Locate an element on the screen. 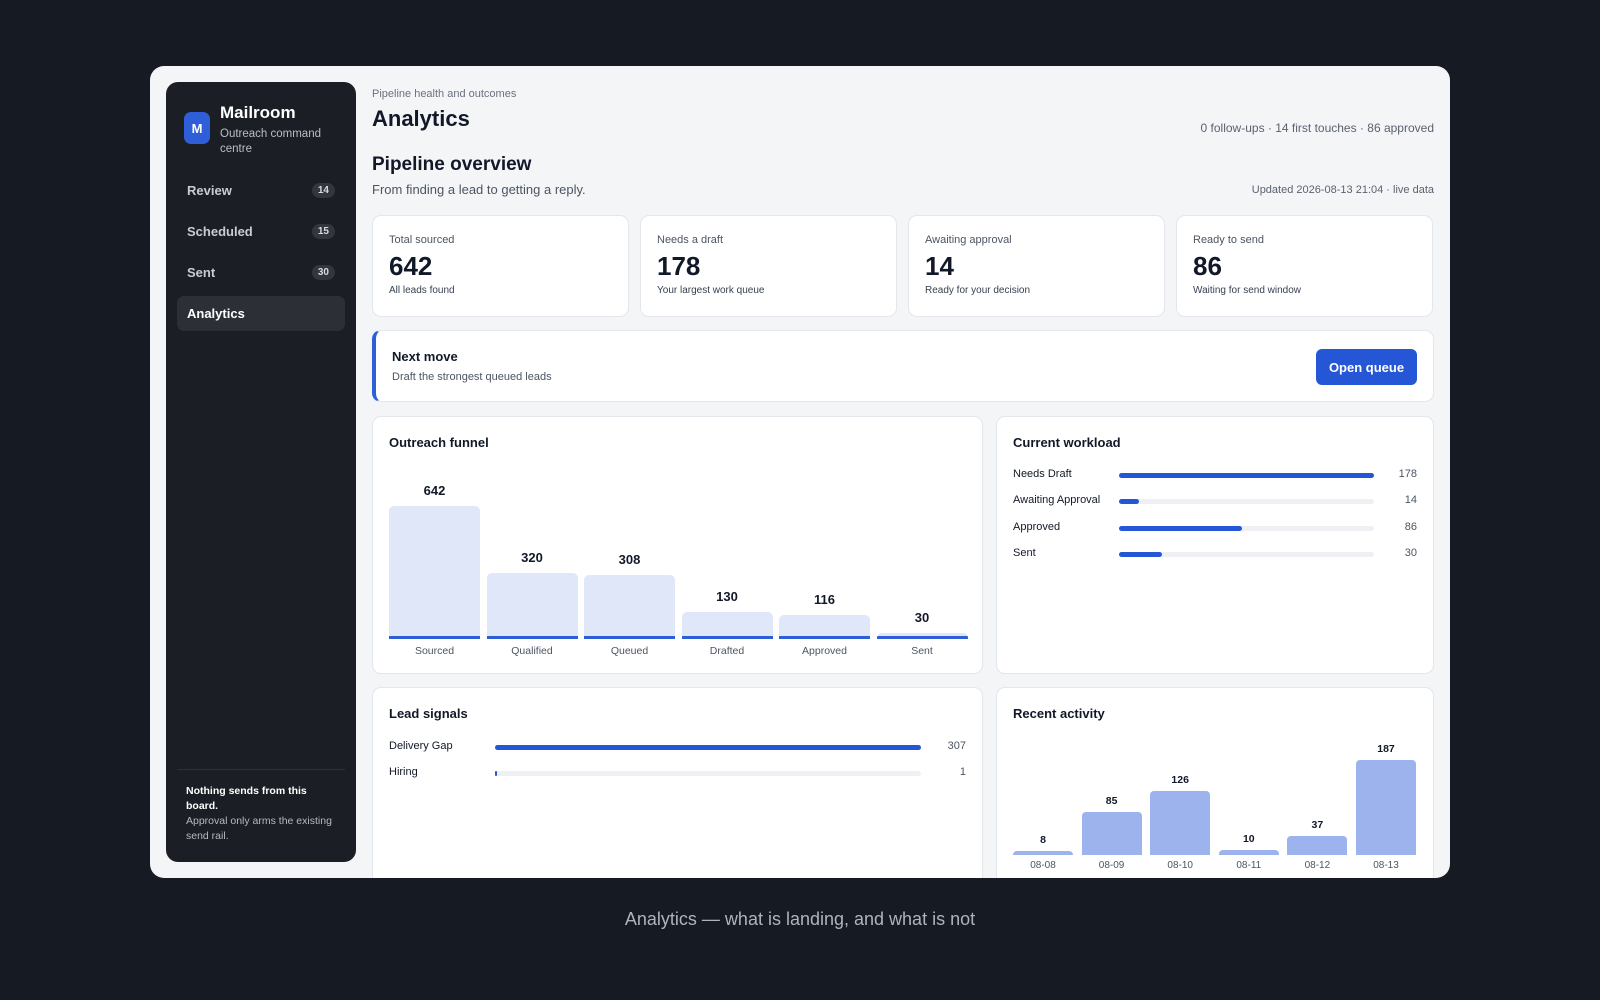 Image resolution: width=1600 pixels, height=1000 pixels. updated-timestamp: Updated 2026-08-13 21:04 · live data is located at coordinates (1342, 190).